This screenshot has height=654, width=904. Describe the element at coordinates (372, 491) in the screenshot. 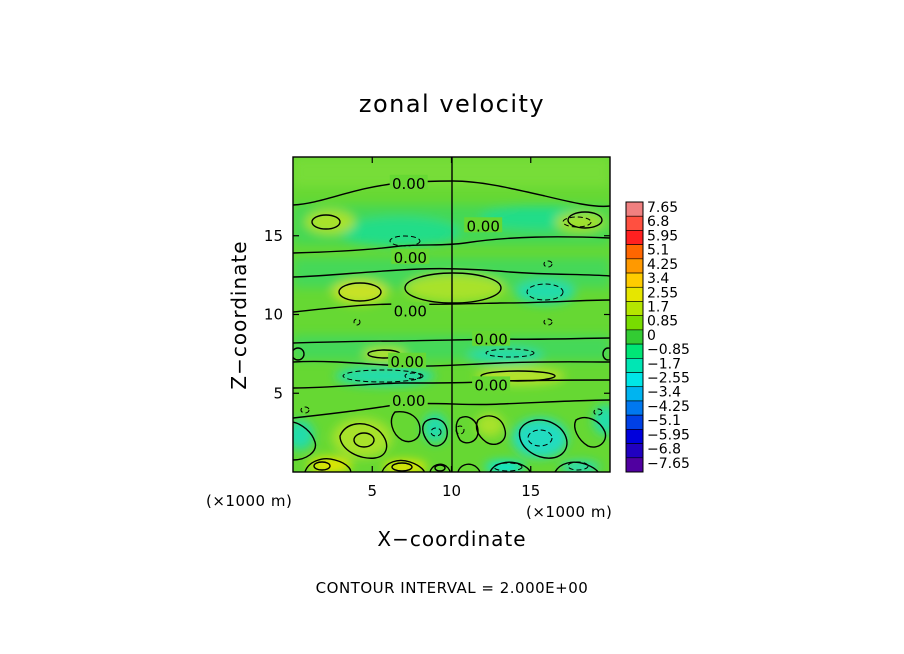

I see `x-tick-label: 5` at that location.